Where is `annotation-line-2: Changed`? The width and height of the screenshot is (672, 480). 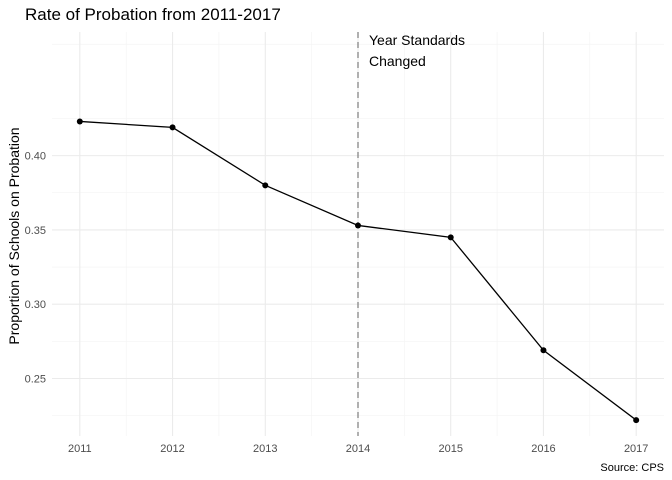
annotation-line-2: Changed is located at coordinates (397, 61).